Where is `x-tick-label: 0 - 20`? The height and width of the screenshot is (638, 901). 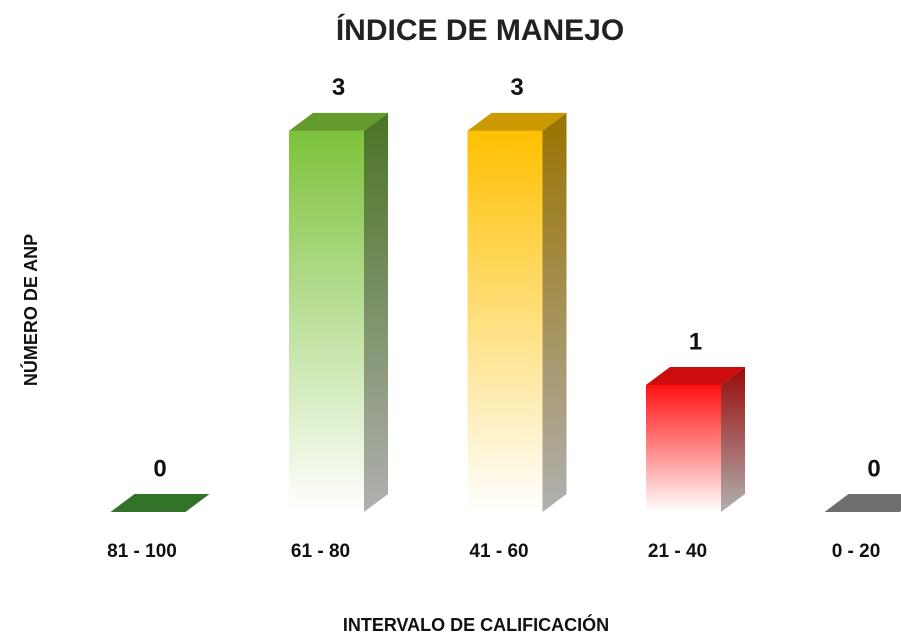 x-tick-label: 0 - 20 is located at coordinates (856, 551).